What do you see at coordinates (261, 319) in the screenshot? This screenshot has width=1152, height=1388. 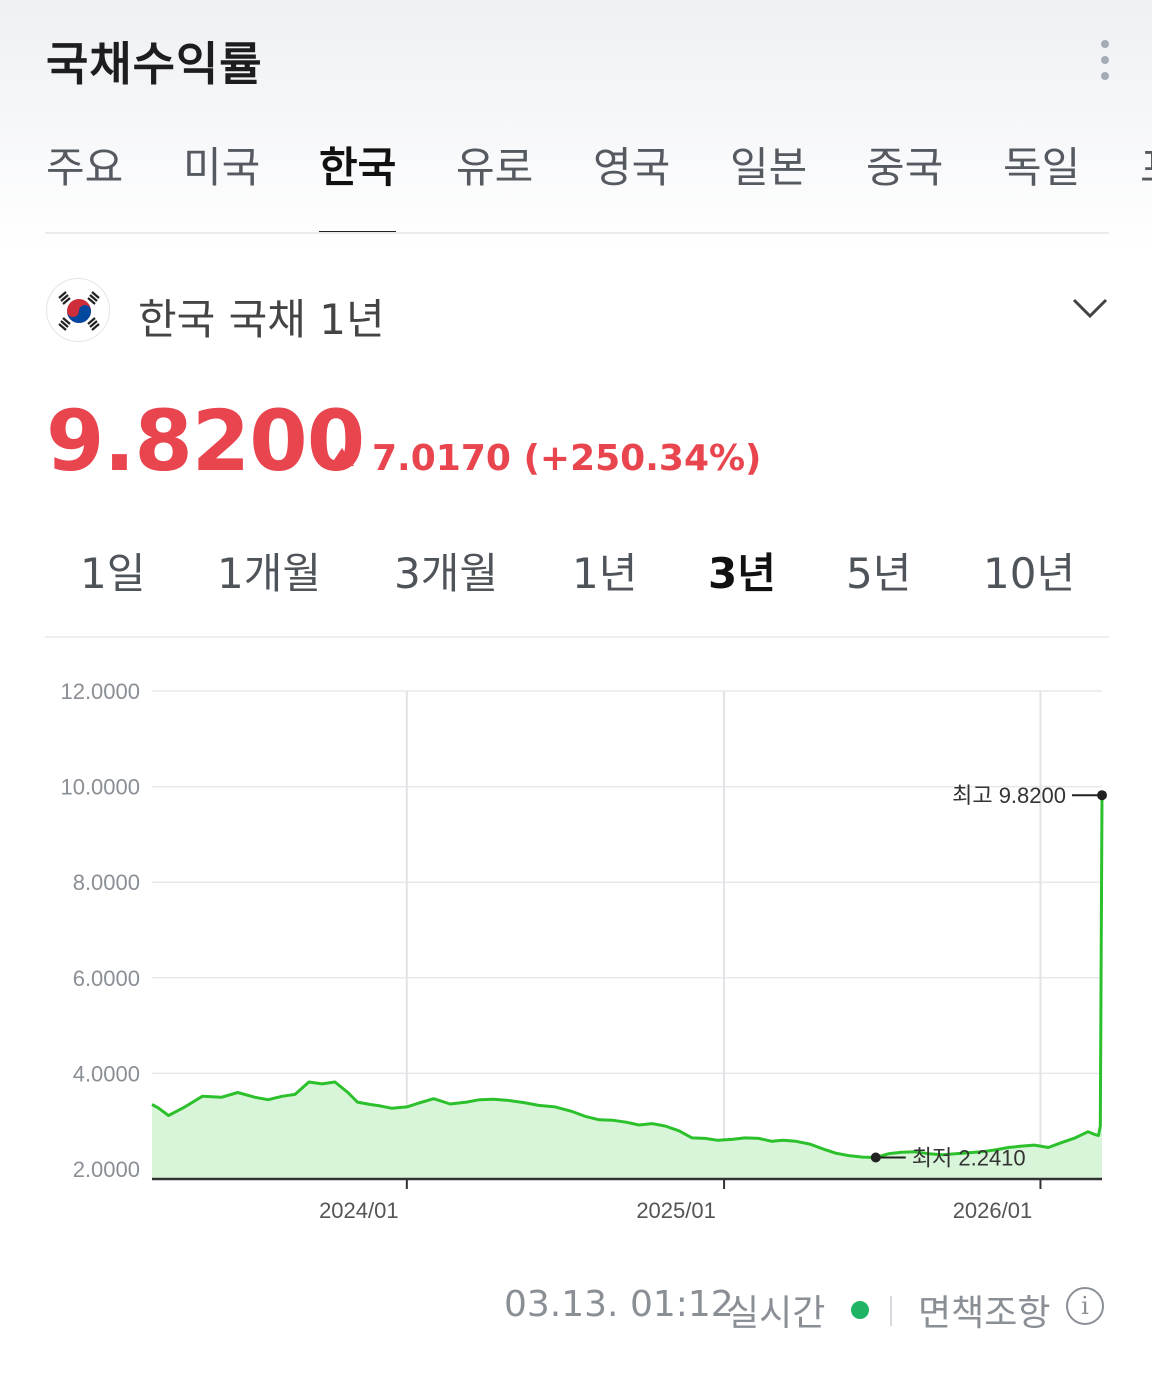 I see `bond-name: 한국 국채 1년` at bounding box center [261, 319].